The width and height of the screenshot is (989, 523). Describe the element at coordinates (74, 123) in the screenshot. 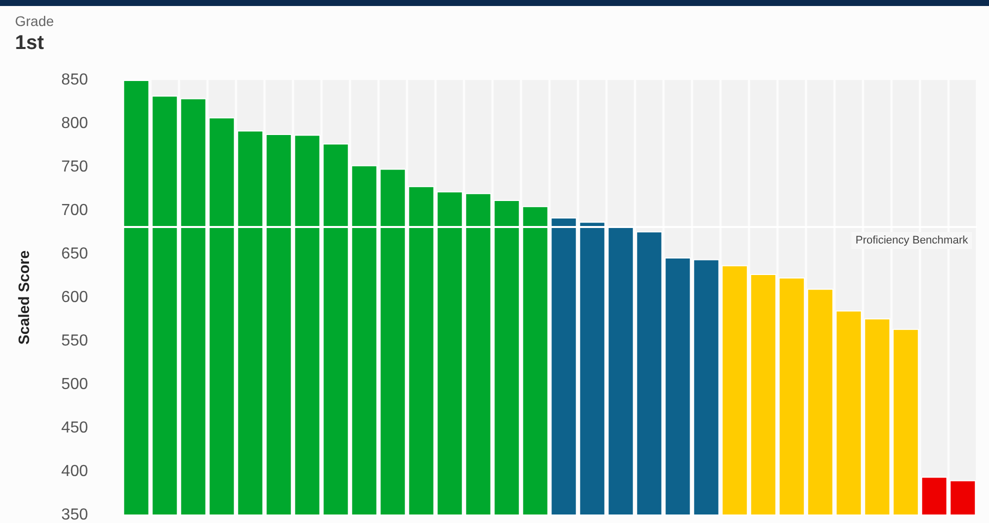

I see `y-tick-label: 800` at that location.